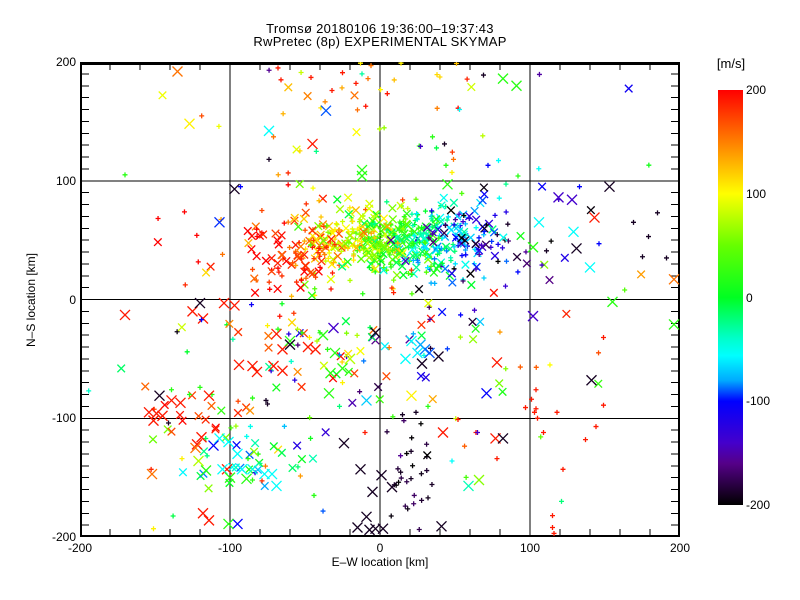 The height and width of the screenshot is (600, 800). I want to click on colorbar-unit-label: [m/s], so click(731, 63).